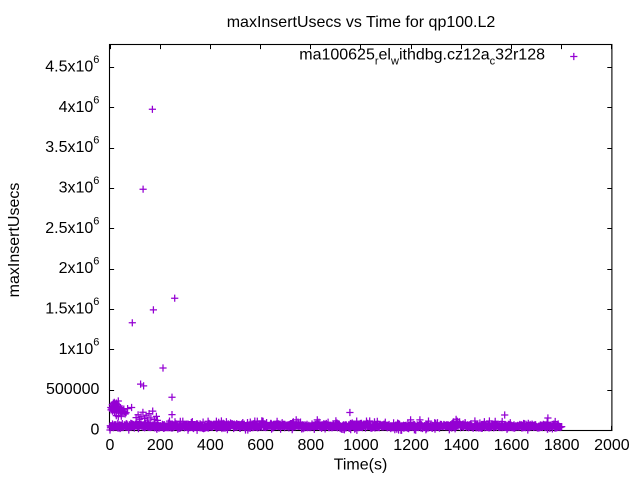 The height and width of the screenshot is (480, 640). Describe the element at coordinates (310, 445) in the screenshot. I see `svg-text: 800` at that location.